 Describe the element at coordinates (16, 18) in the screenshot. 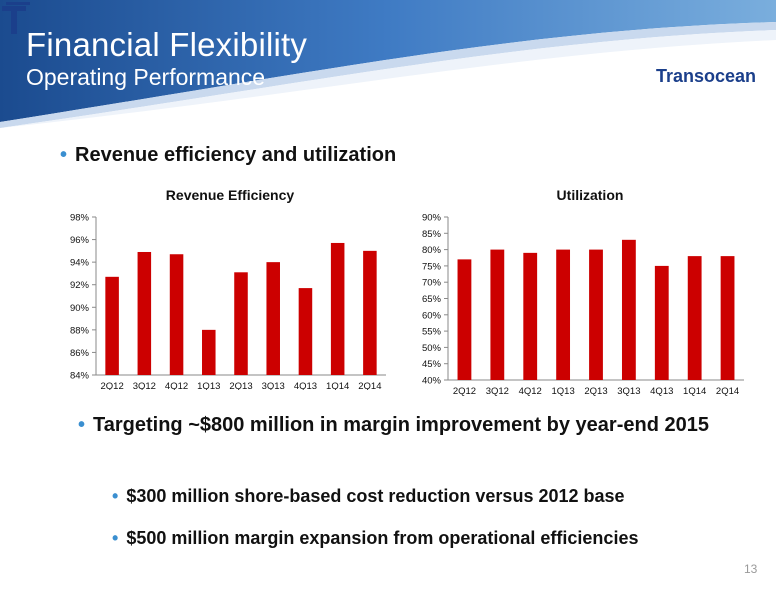

I see `transocean-logo-icon` at that location.